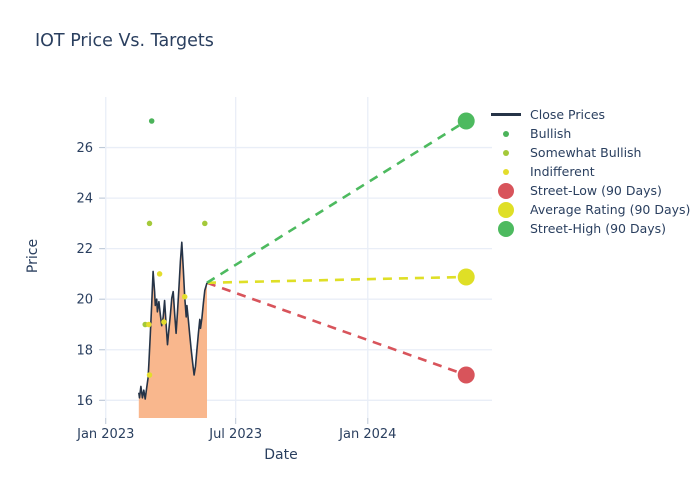 The height and width of the screenshot is (500, 700). What do you see at coordinates (281, 455) in the screenshot?
I see `x-axis-title: Date` at bounding box center [281, 455].